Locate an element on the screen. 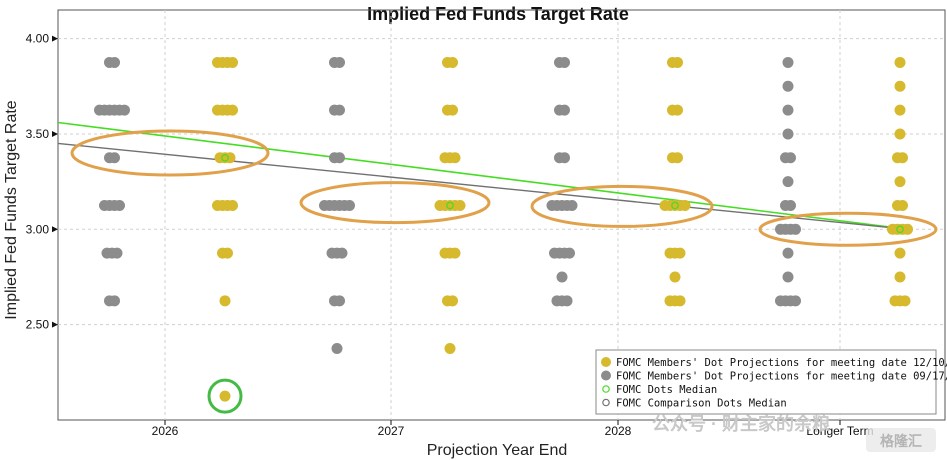 Image resolution: width=947 pixels, height=460 pixels. median-markers is located at coordinates (562, 193).